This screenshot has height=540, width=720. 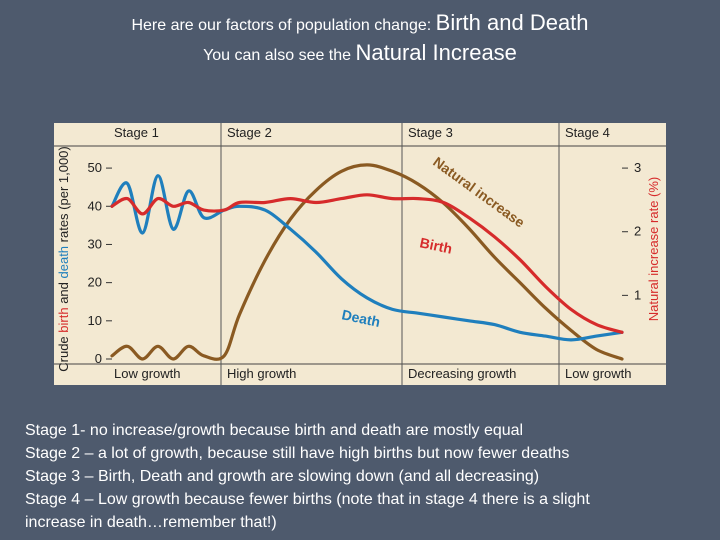 I want to click on series-label-natural-increase: Natural increase, so click(x=479, y=191).